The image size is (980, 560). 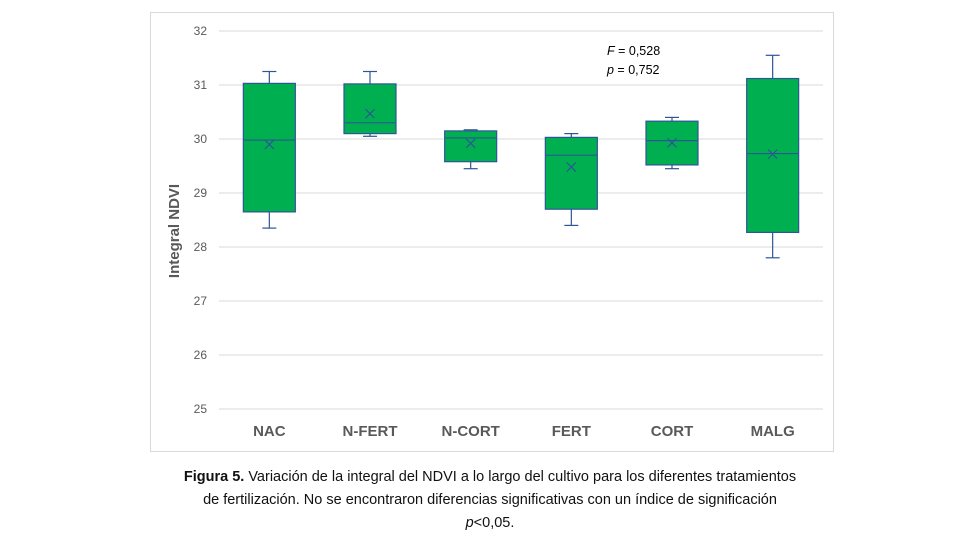 I want to click on x-tick-label: FERT, so click(x=571, y=431).